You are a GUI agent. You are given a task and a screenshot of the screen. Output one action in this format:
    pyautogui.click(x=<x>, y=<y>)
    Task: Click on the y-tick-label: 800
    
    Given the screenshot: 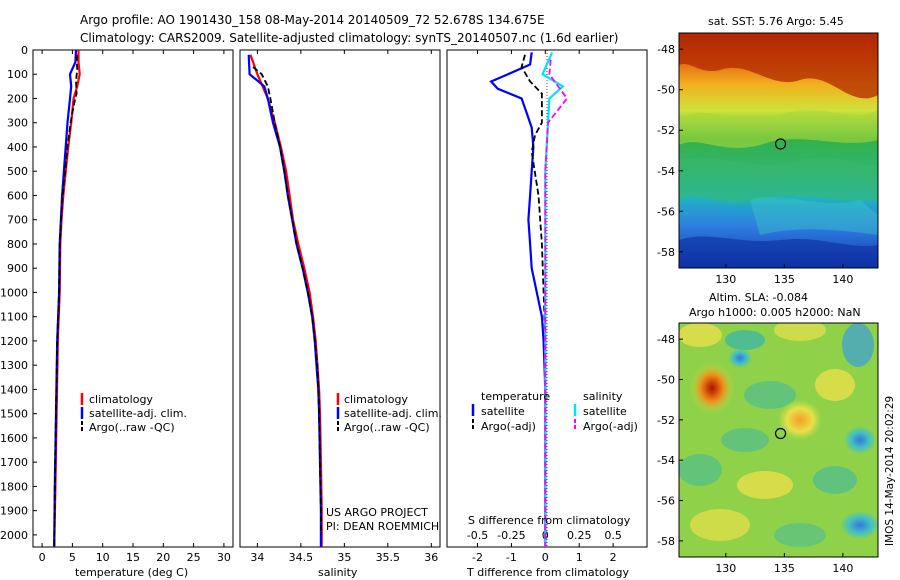 What is the action you would take?
    pyautogui.click(x=17, y=244)
    